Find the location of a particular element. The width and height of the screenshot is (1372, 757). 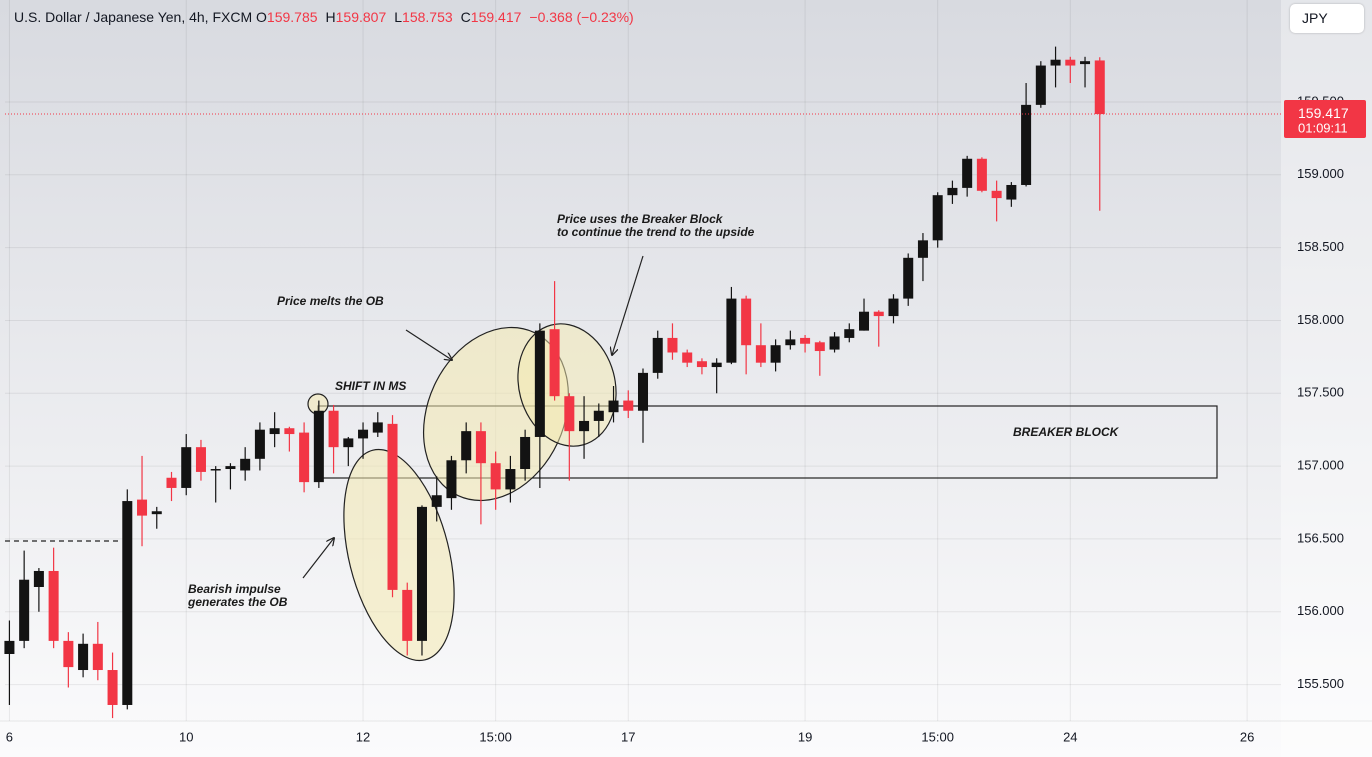

ohlc-value: 159.417 is located at coordinates (496, 17).